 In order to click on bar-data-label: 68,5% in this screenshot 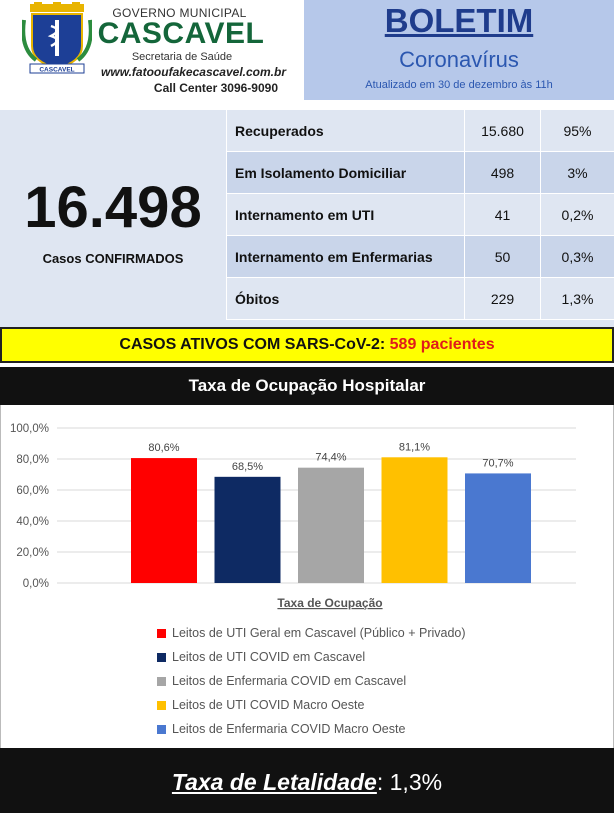, I will do `click(247, 467)`.